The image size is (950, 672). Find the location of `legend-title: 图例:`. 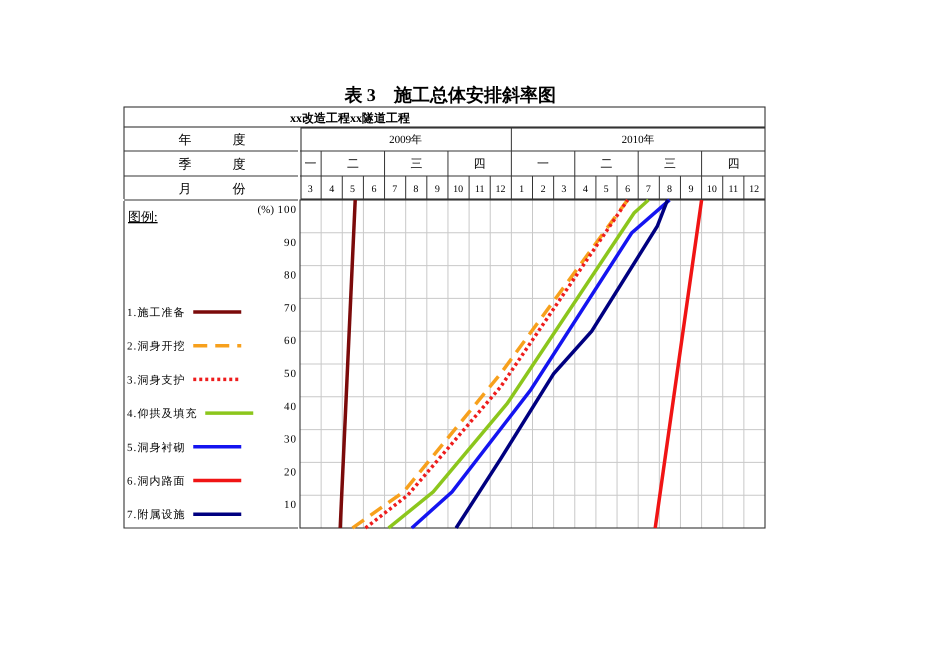

legend-title: 图例: is located at coordinates (143, 216).